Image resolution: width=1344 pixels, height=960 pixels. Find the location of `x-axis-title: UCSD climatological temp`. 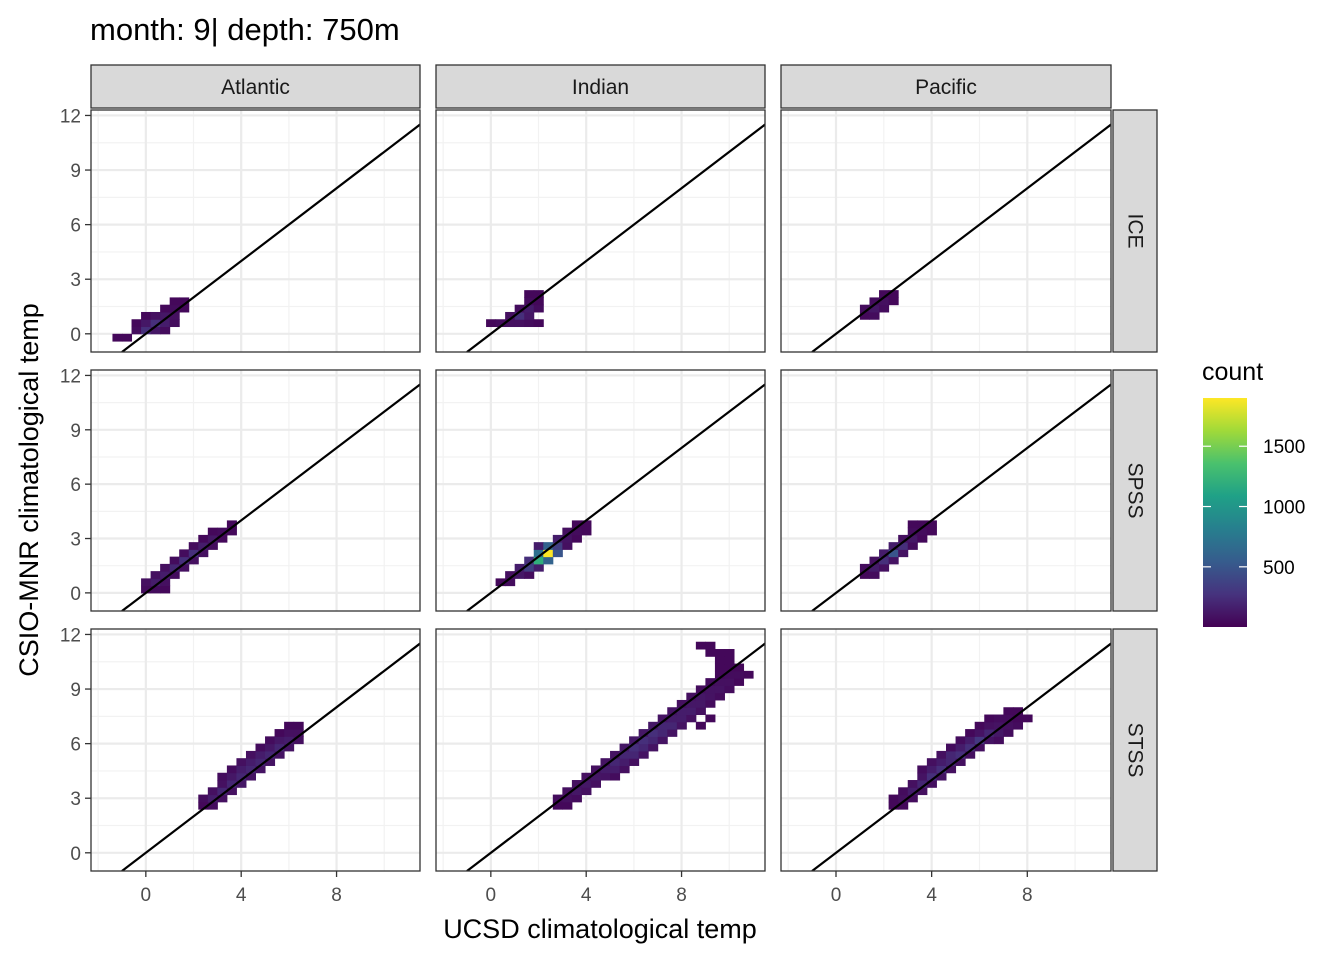

x-axis-title: UCSD climatological temp is located at coordinates (600, 929).